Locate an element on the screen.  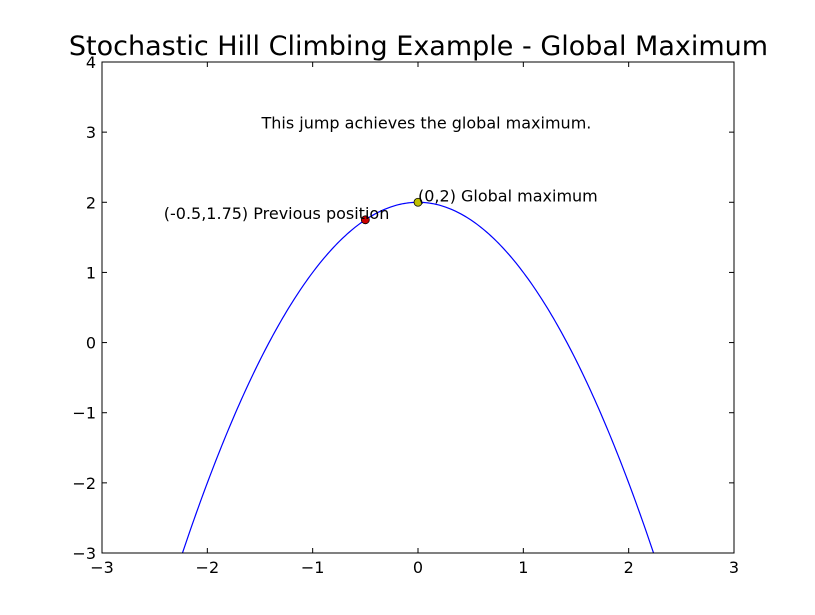
x-tick-label: 2 is located at coordinates (629, 567).